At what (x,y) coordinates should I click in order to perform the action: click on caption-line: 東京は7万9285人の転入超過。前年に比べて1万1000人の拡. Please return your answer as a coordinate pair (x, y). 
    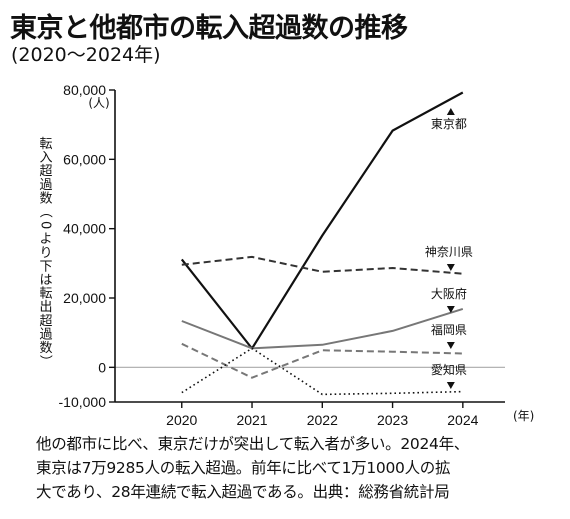
    Looking at the image, I should click on (243, 468).